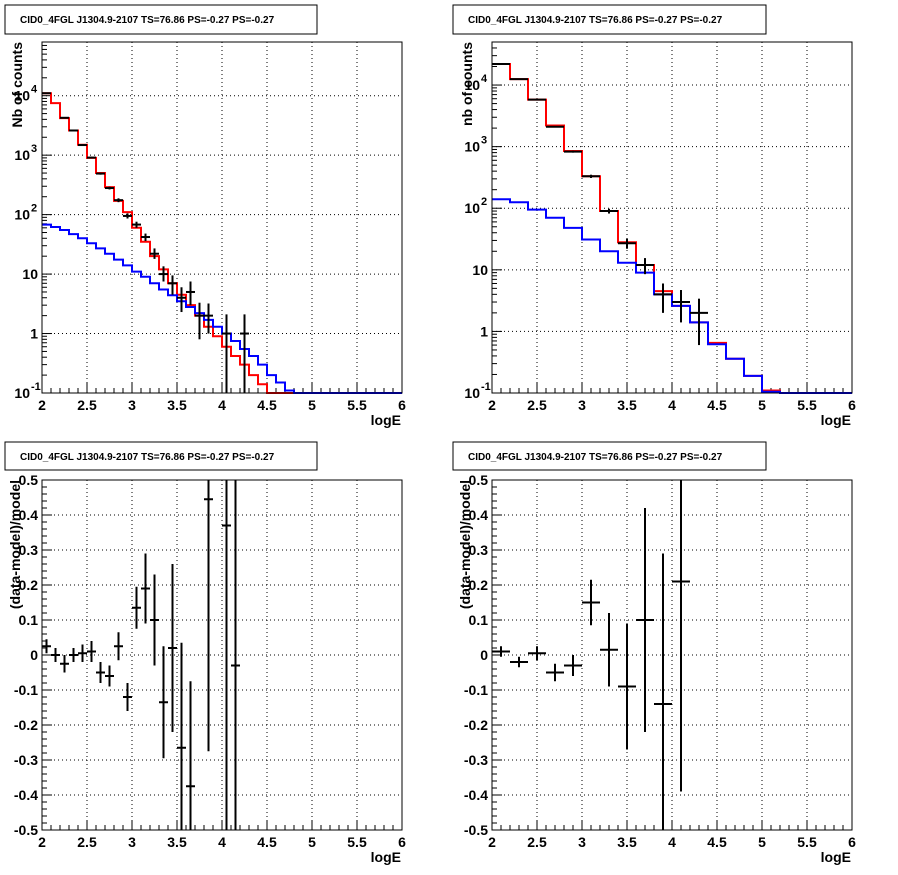  What do you see at coordinates (17, 85) in the screenshot?
I see `y-axis-label: Nb of counts` at bounding box center [17, 85].